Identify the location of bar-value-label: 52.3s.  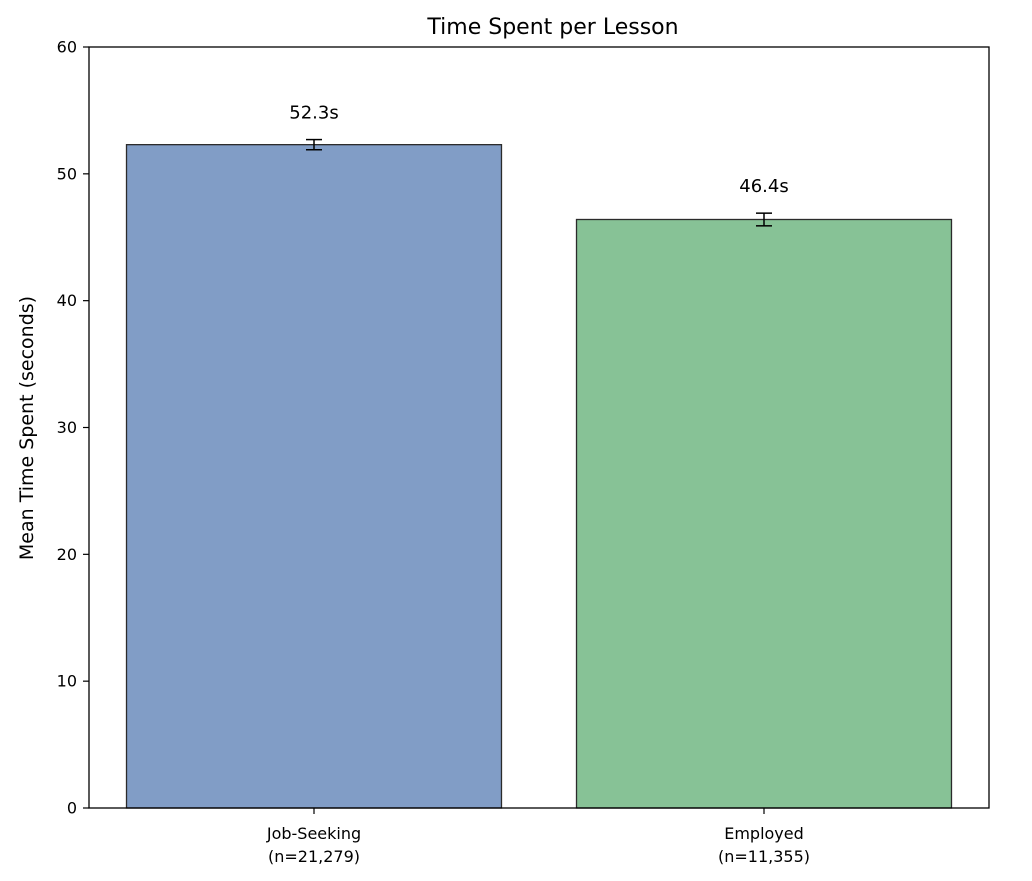
(313, 113).